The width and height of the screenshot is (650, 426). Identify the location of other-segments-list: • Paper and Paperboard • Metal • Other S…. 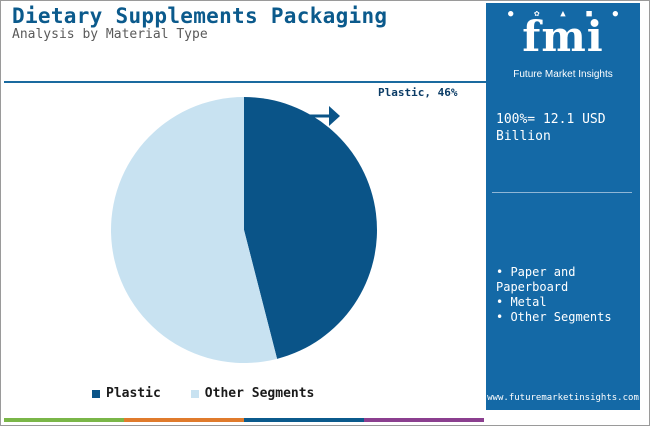
(566, 295).